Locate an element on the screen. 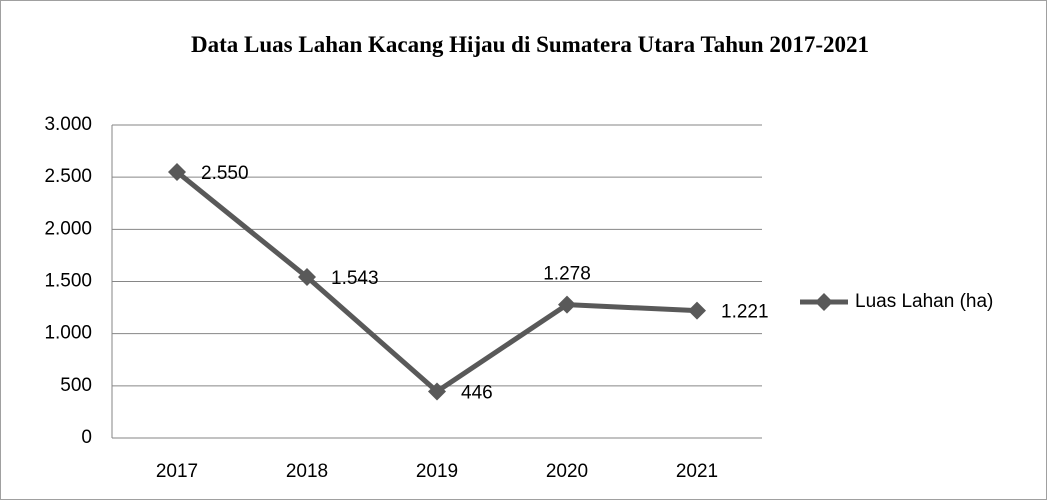 The width and height of the screenshot is (1047, 500). y-tick-label: 1.500 is located at coordinates (68, 281).